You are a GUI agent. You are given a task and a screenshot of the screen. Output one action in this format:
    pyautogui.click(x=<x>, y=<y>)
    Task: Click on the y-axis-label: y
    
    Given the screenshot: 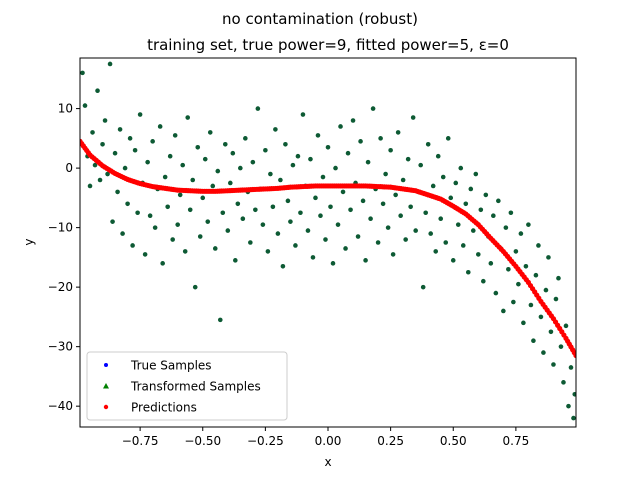 What is the action you would take?
    pyautogui.click(x=29, y=241)
    